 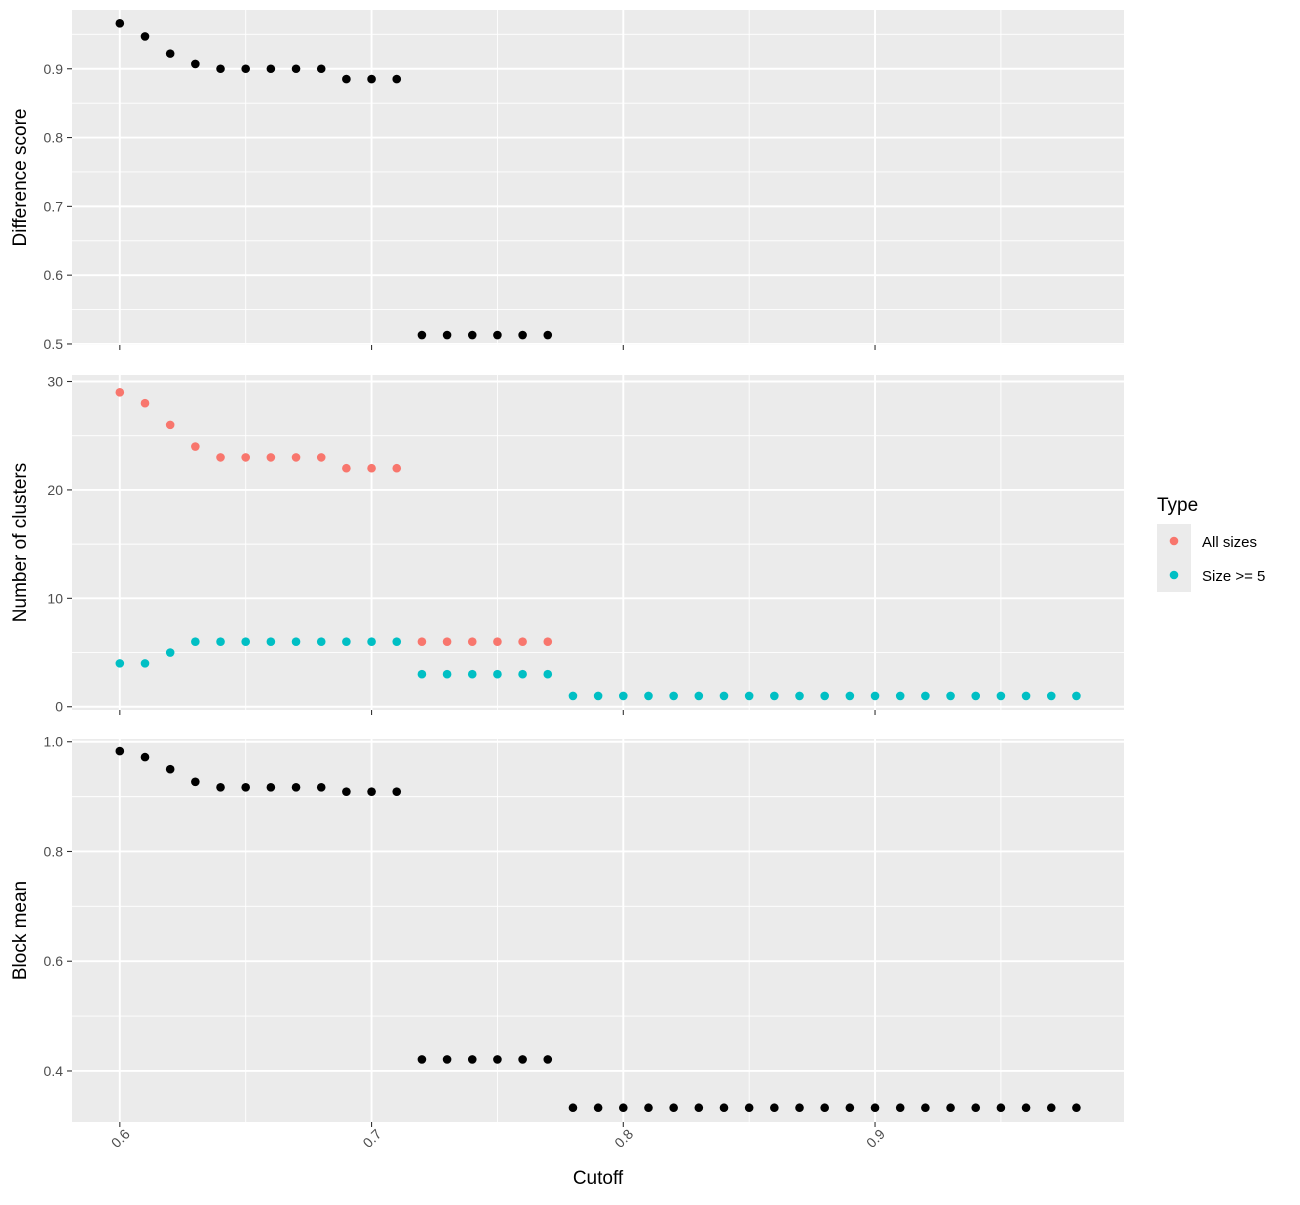 What do you see at coordinates (623, 1138) in the screenshot?
I see `x-tick-label: 0.8` at bounding box center [623, 1138].